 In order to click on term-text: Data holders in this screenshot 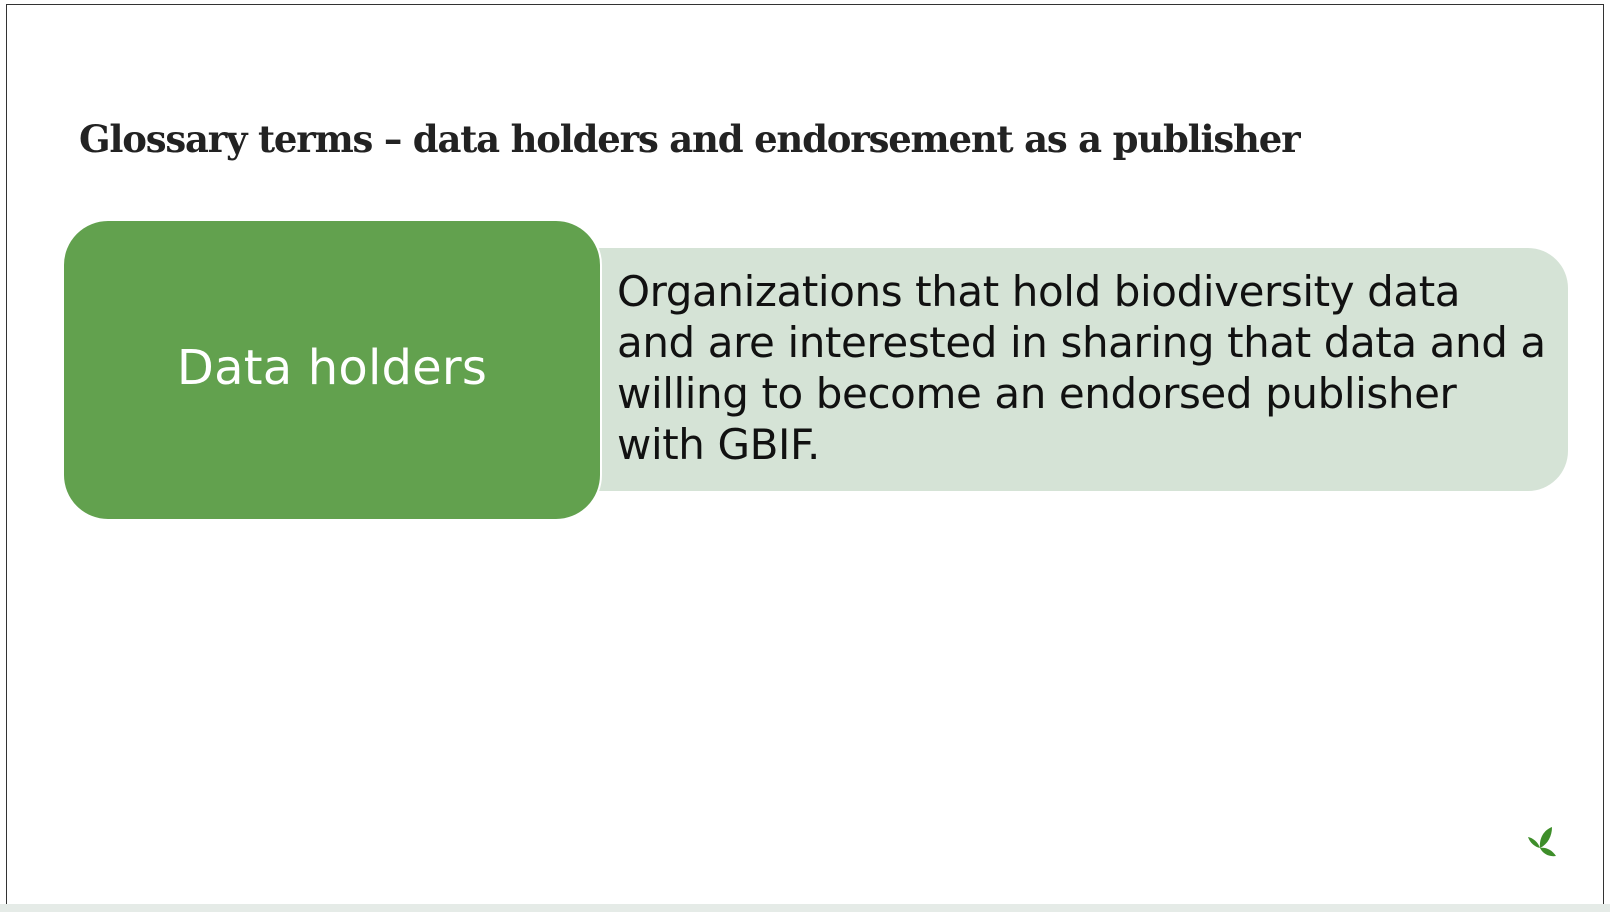, I will do `click(332, 368)`.